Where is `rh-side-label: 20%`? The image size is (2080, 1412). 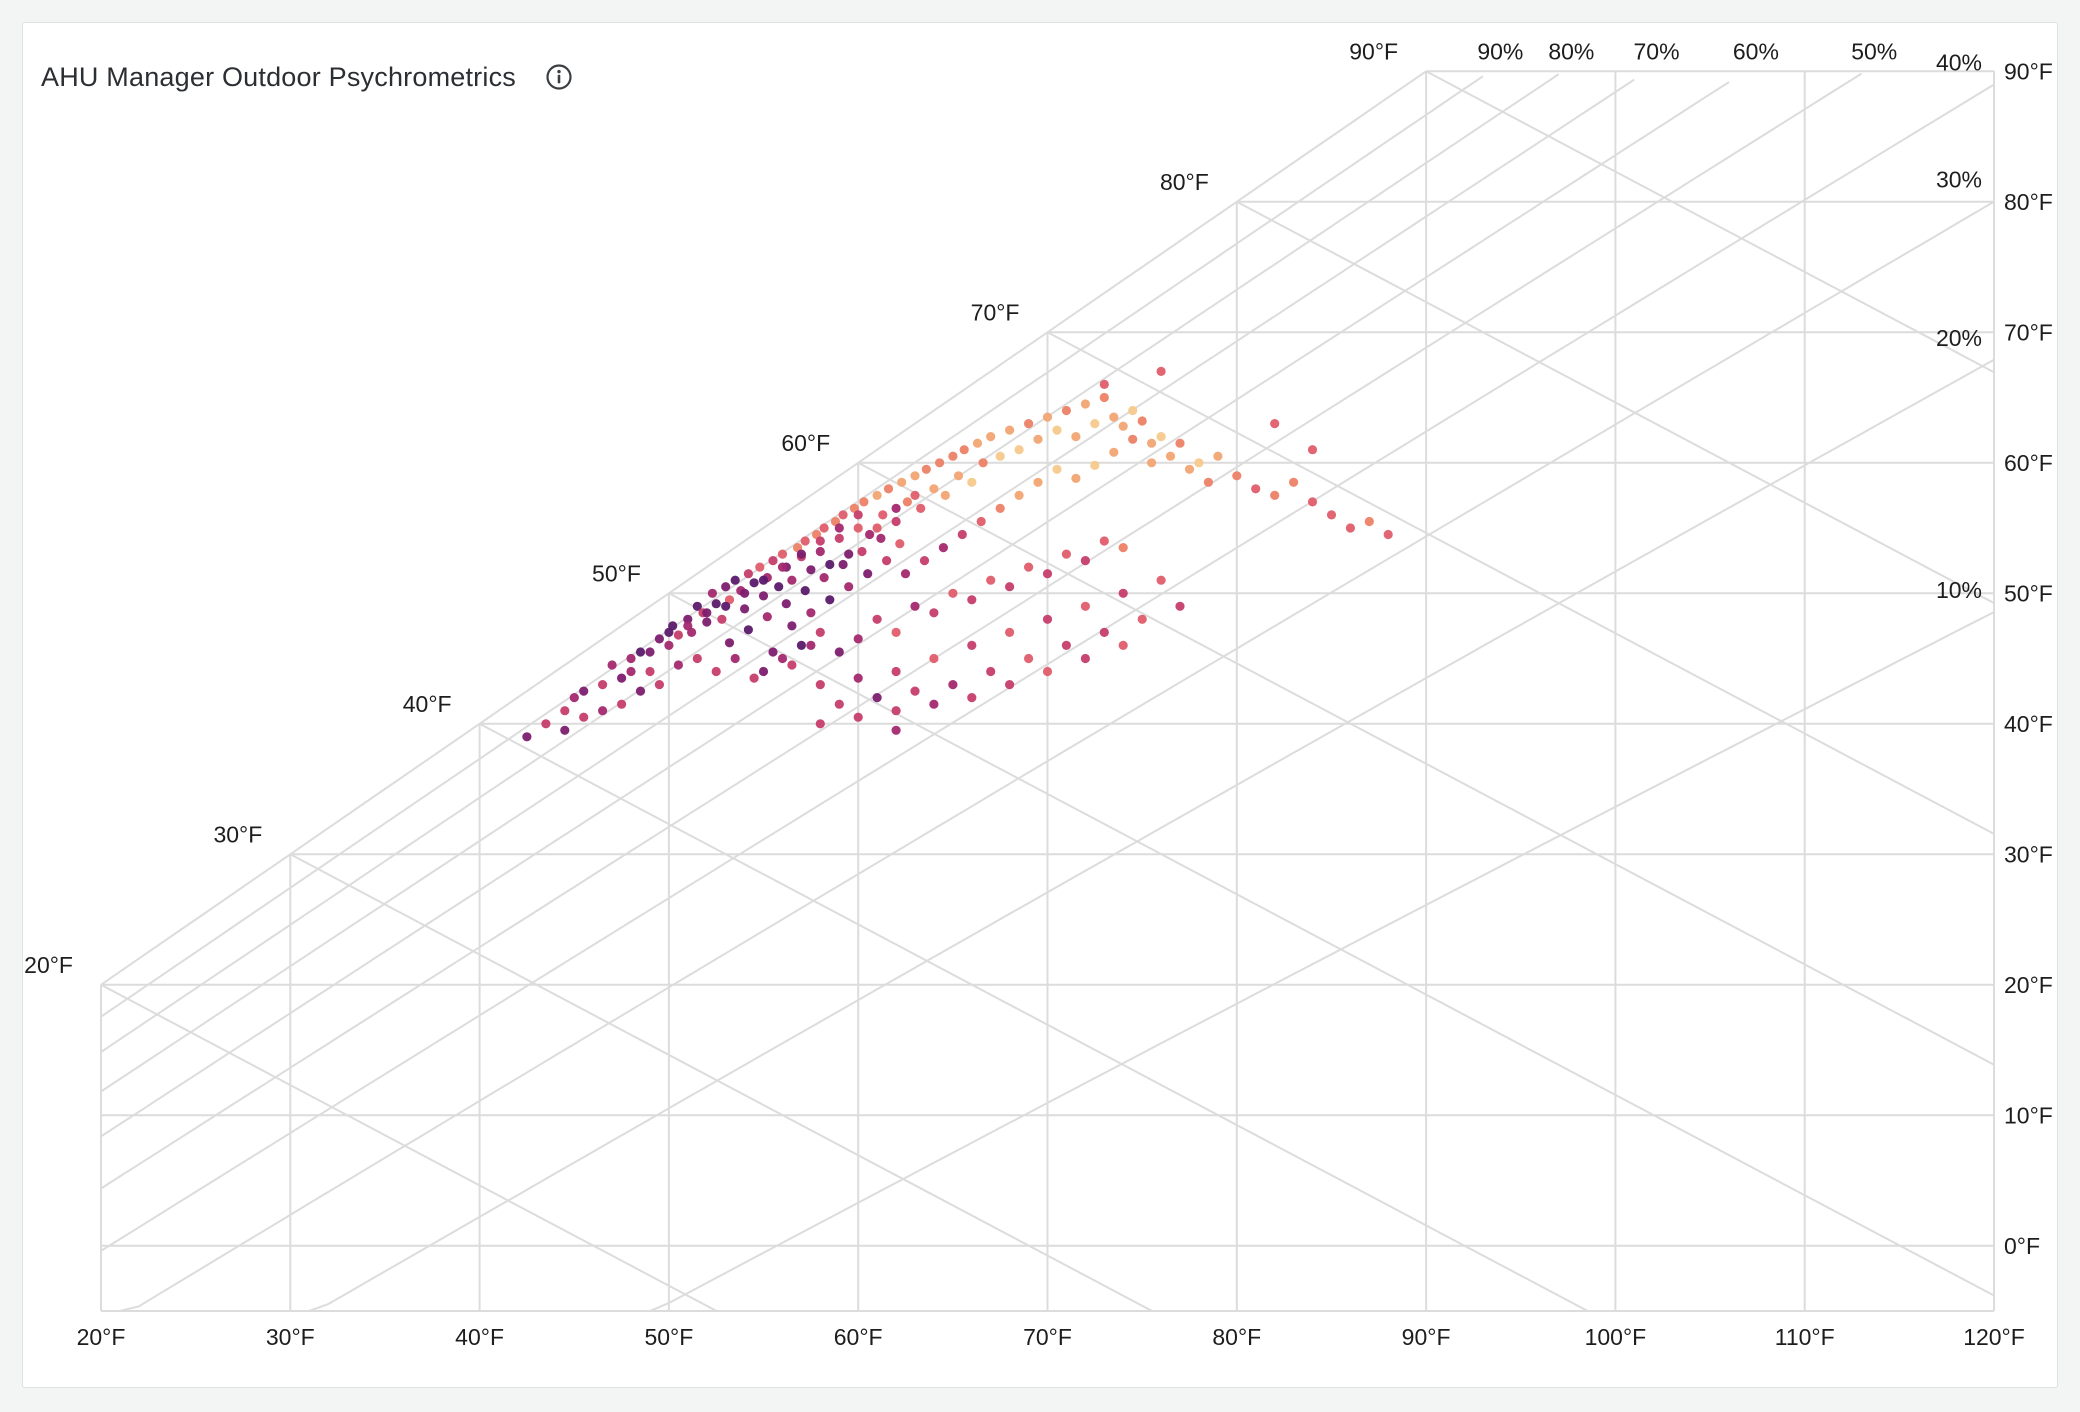
rh-side-label: 20% is located at coordinates (1959, 338).